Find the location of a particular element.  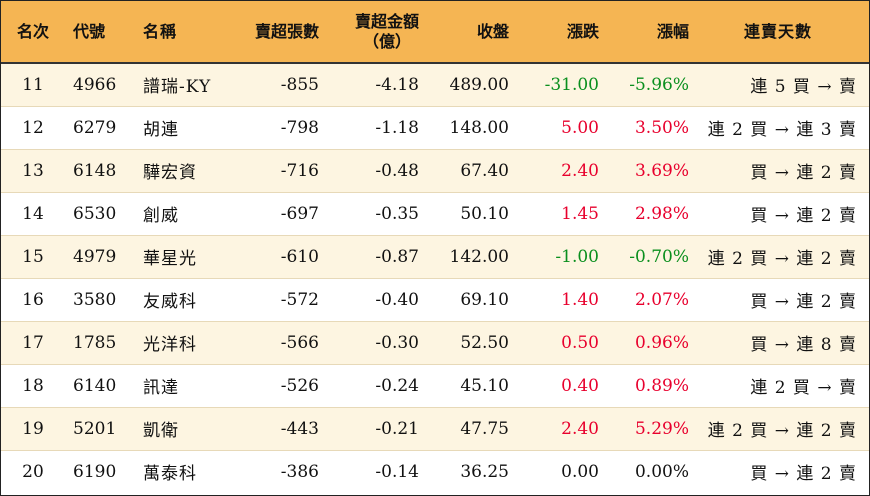

header-row: 名次 代號 名稱 賣超張數 賣超金額 （億） 收盤 漲跌 漲幅 連賣天數 is located at coordinates (435, 32).